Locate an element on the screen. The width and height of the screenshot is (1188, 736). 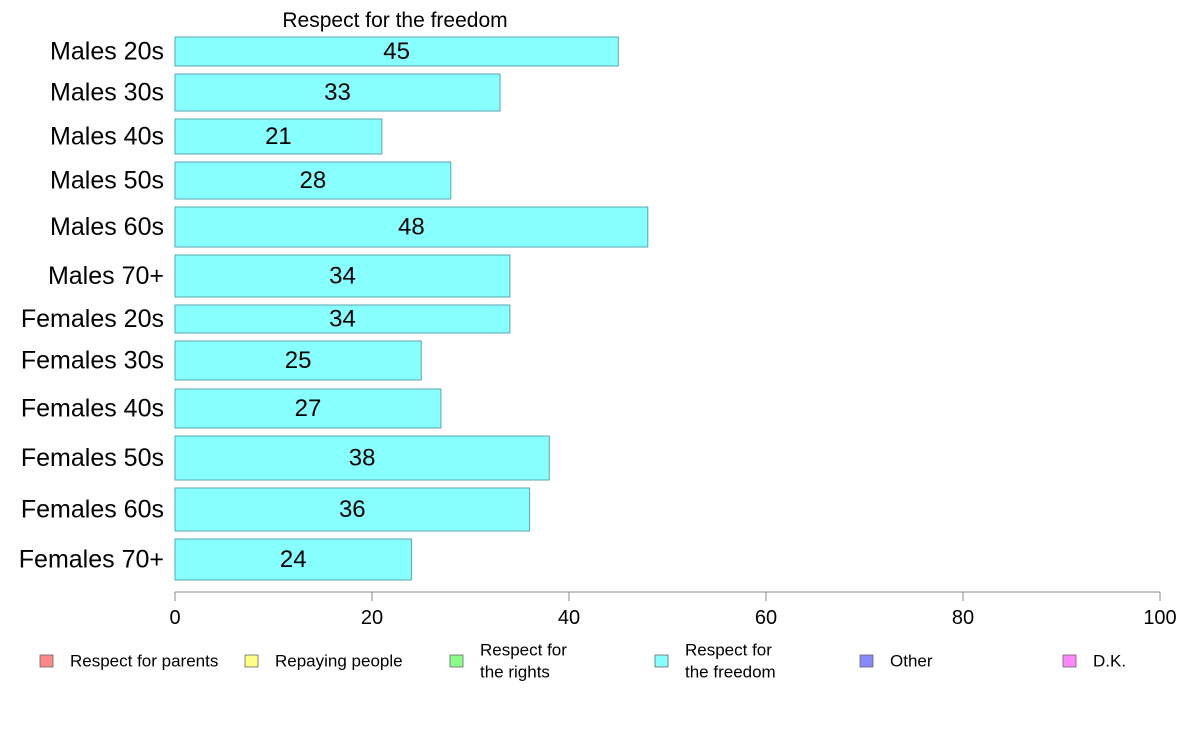
x-axis: 0 20 40 60 80 100 is located at coordinates (673, 610).